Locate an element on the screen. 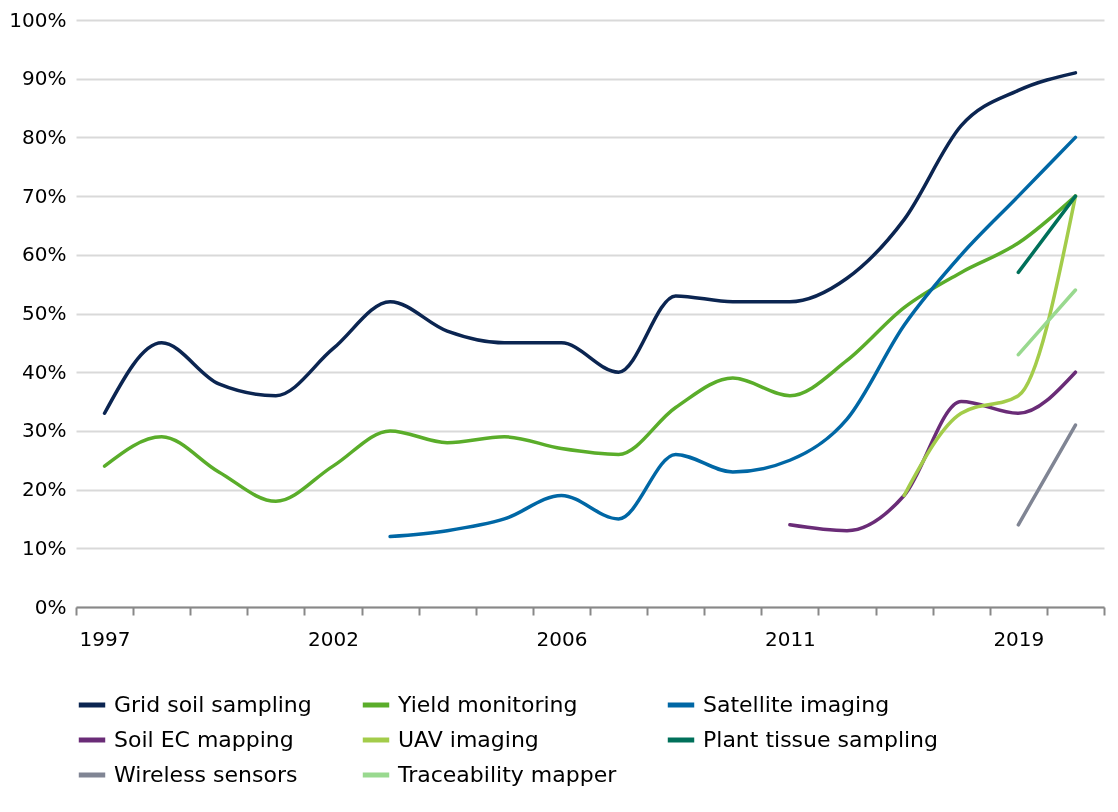 The width and height of the screenshot is (1118, 812). y-tick-label: 90% is located at coordinates (44, 78).